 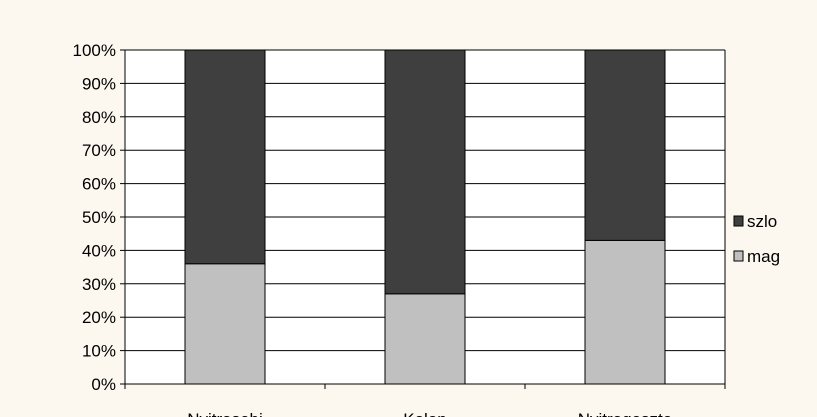 I want to click on y-tick-label: 50%, so click(x=99, y=217).